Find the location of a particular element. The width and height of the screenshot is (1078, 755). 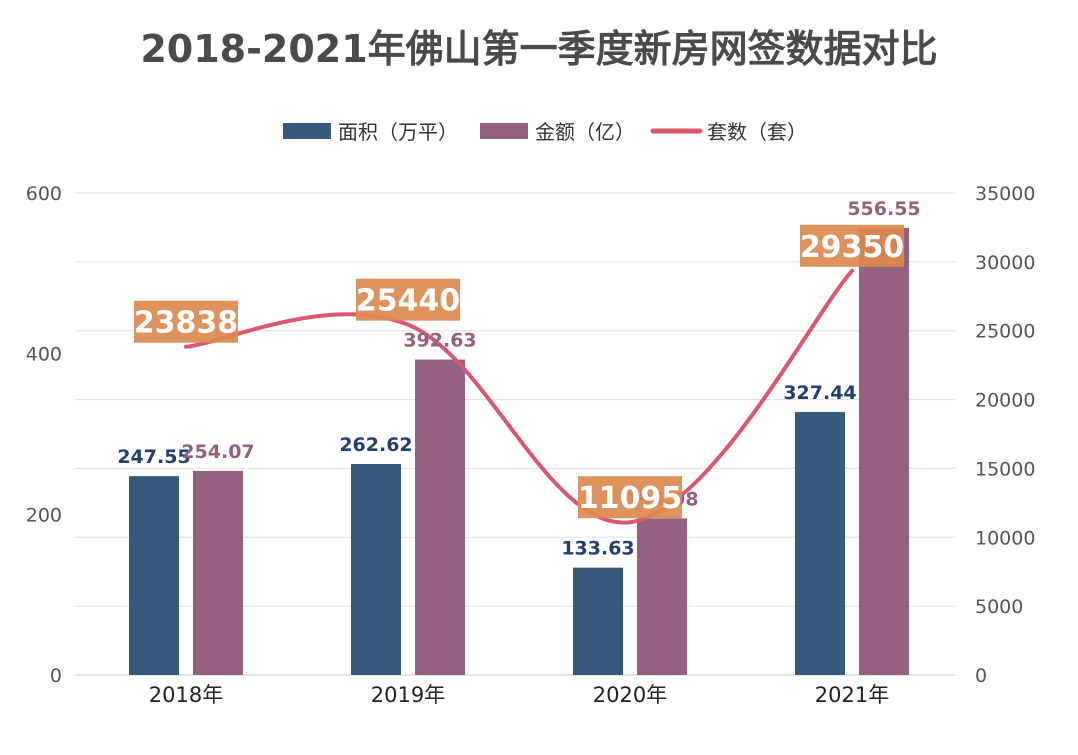

x-axis: 2018年 2019年 2020年 2021年 is located at coordinates (519, 695).